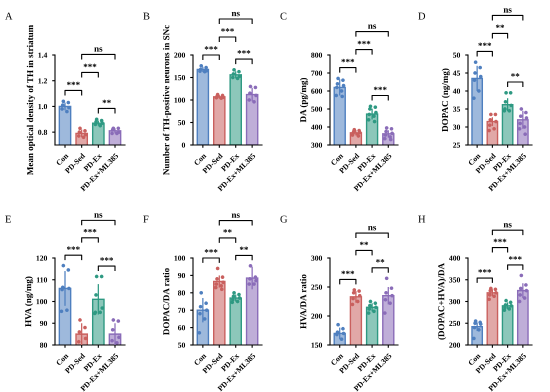 This screenshot has height=392, width=550. Describe the element at coordinates (304, 100) in the screenshot. I see `y-axis-title: DA (pg/mg)` at that location.